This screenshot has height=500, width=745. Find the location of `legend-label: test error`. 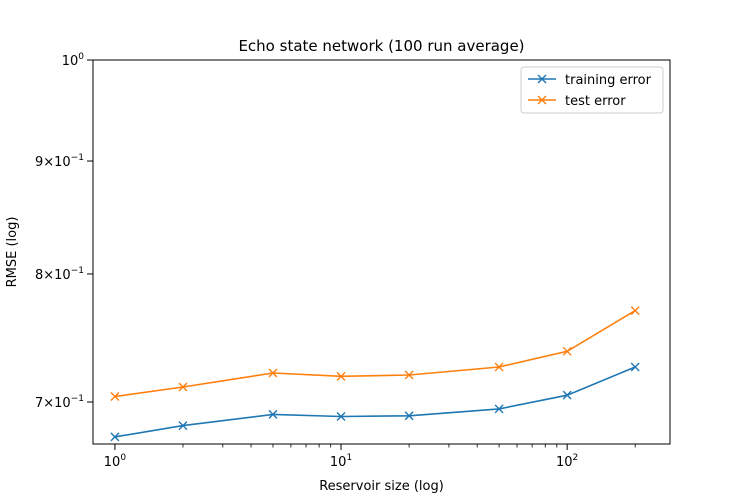

legend-label: test error is located at coordinates (595, 101).